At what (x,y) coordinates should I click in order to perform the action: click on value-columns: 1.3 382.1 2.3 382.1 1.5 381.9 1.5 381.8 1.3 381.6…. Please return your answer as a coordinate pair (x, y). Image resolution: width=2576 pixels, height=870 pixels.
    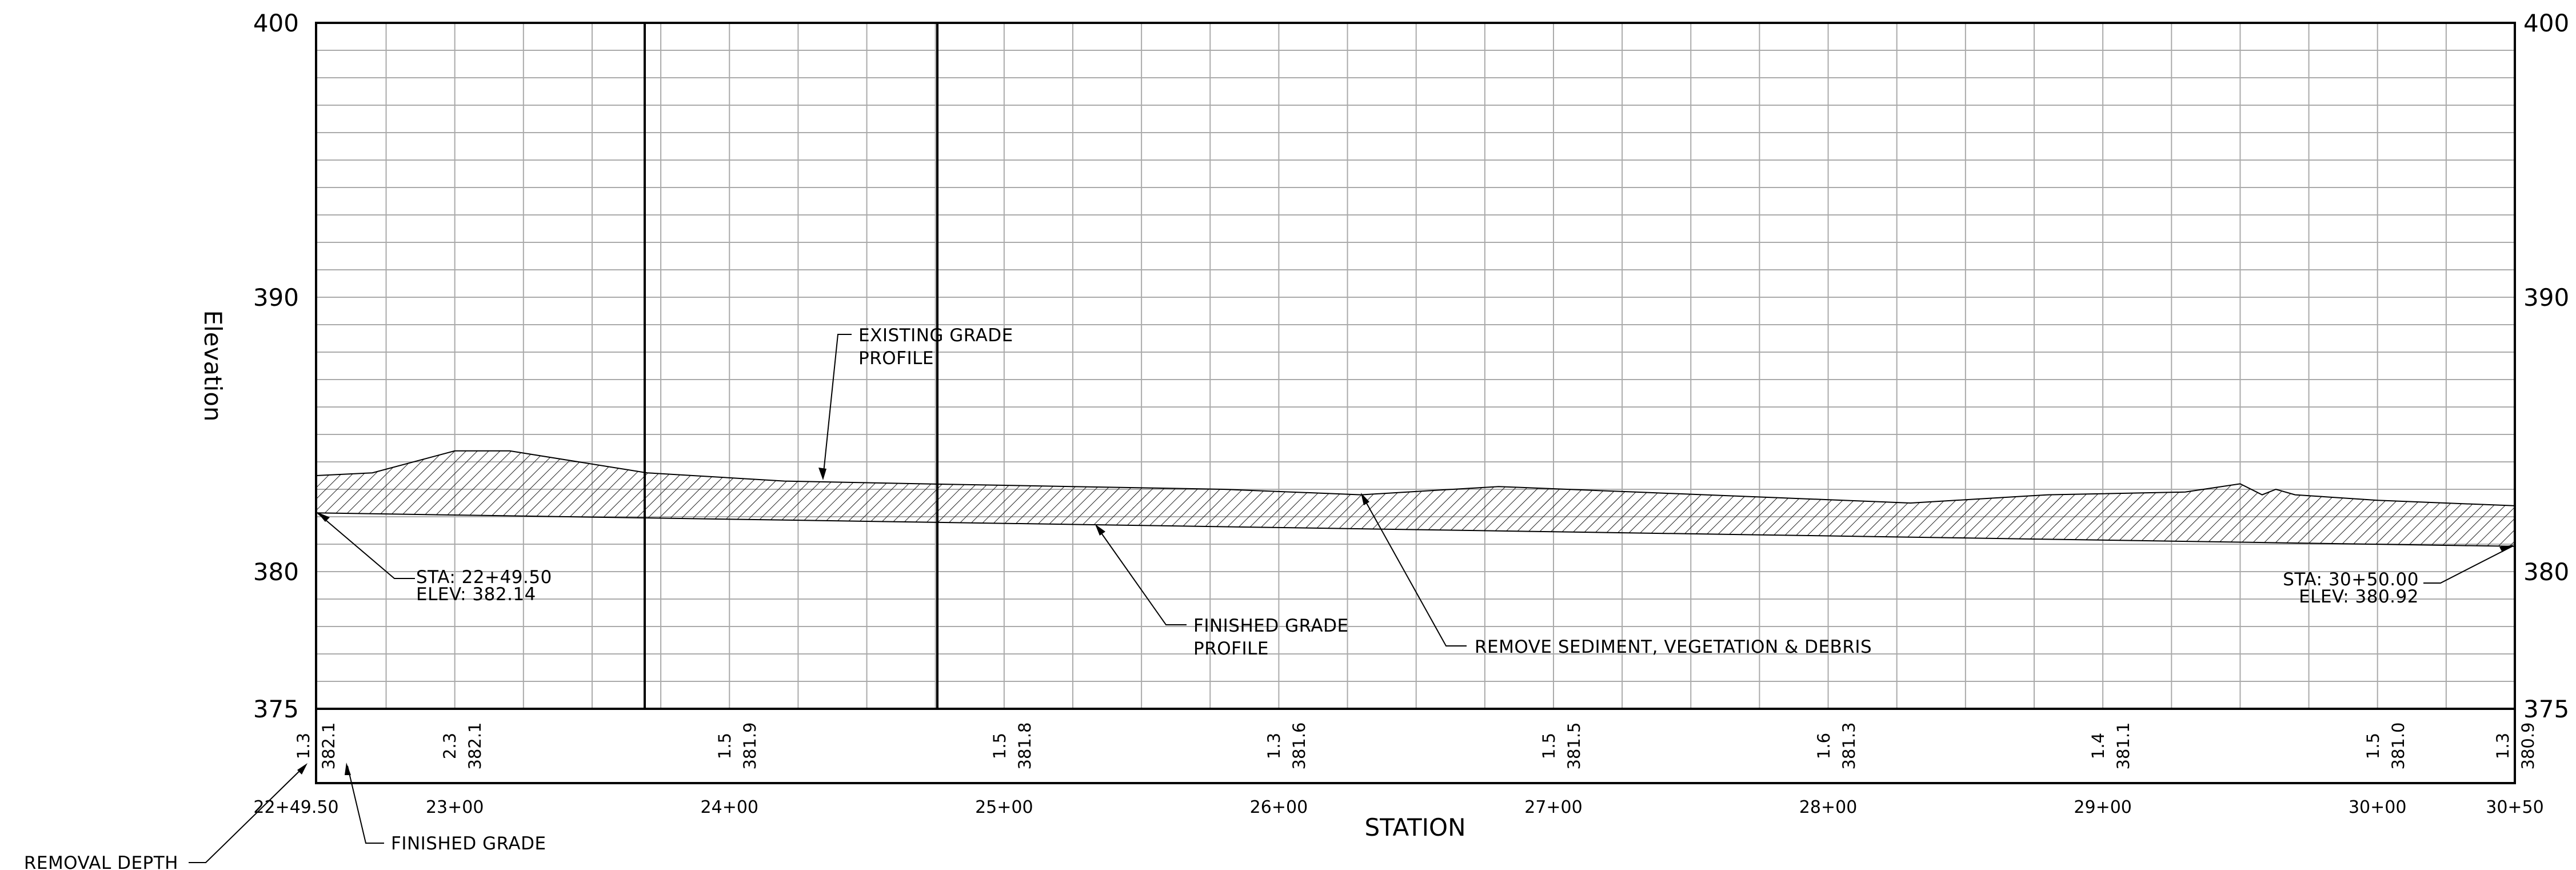
    Looking at the image, I should click on (1416, 745).